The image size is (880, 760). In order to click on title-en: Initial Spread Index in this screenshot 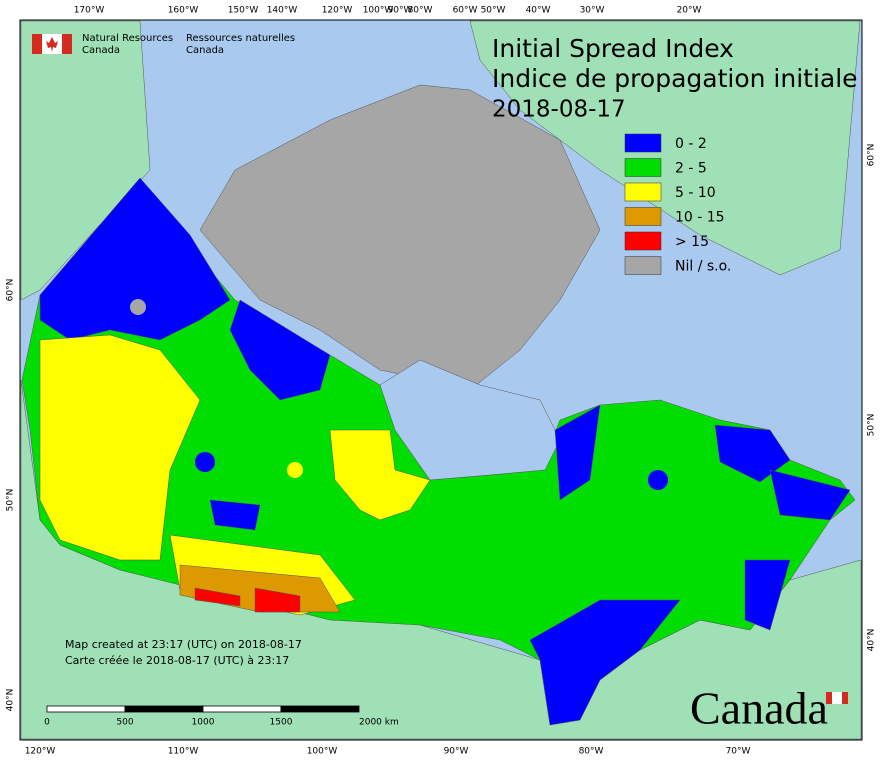, I will do `click(613, 48)`.